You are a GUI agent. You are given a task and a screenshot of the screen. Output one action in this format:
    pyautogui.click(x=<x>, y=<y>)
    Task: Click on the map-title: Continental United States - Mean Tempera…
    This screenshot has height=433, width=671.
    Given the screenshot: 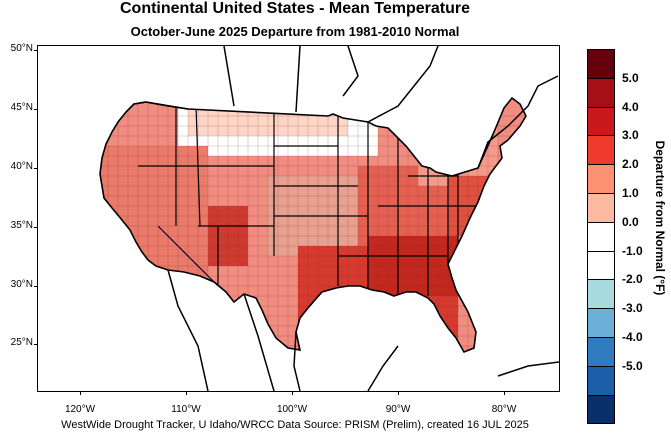 What is the action you would take?
    pyautogui.click(x=295, y=8)
    